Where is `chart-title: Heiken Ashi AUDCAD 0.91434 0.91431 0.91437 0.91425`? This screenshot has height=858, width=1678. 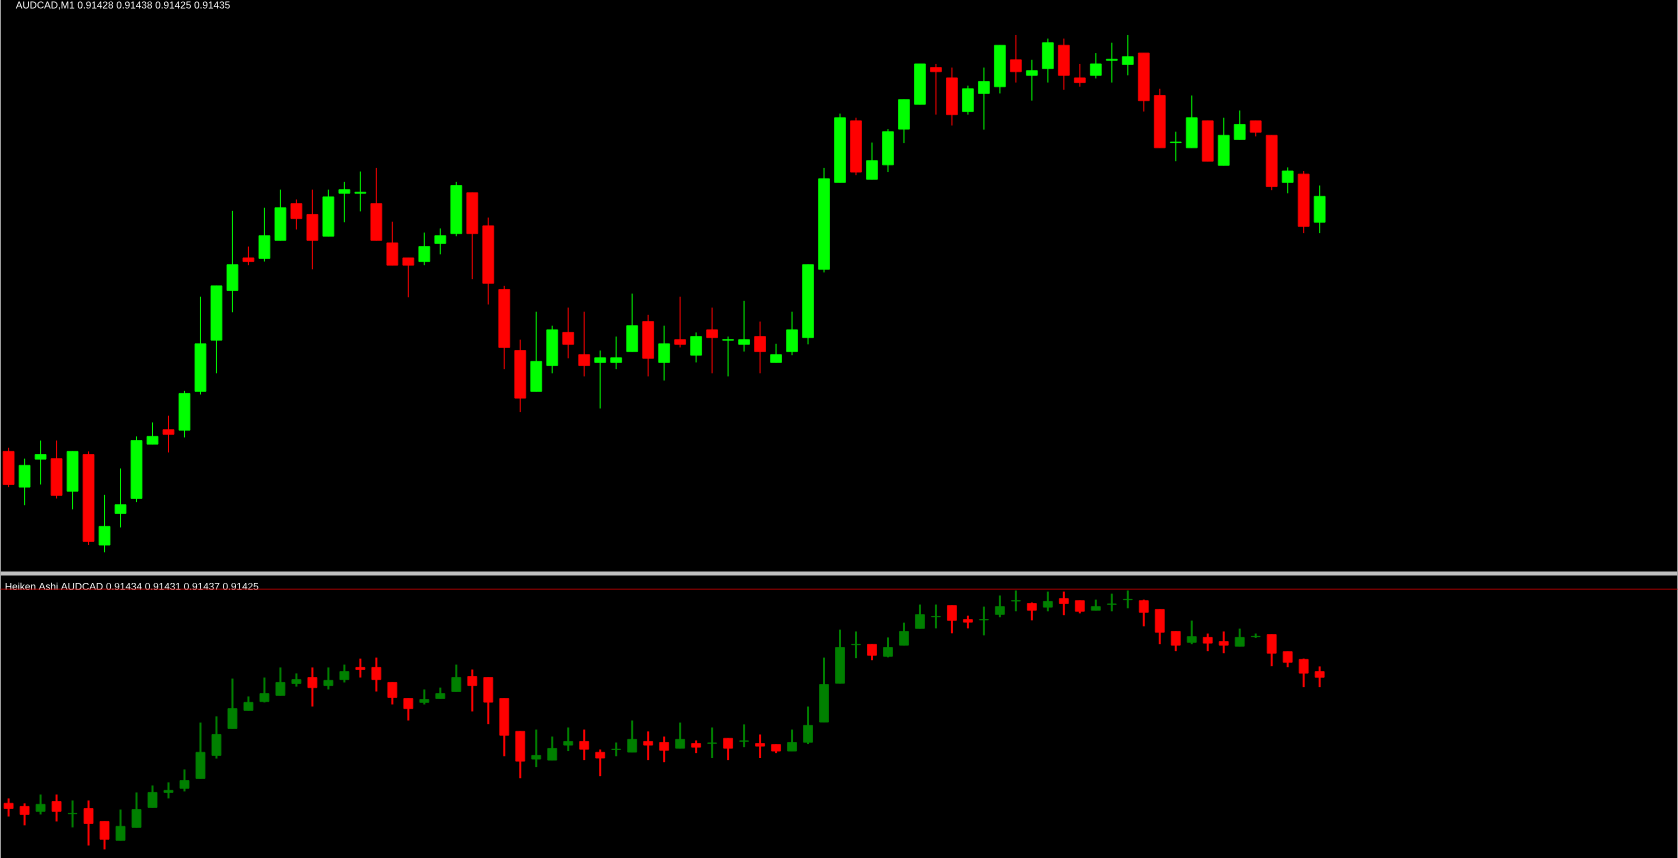
chart-title: Heiken Ashi AUDCAD 0.91434 0.91431 0.91437 0.91425 is located at coordinates (132, 586).